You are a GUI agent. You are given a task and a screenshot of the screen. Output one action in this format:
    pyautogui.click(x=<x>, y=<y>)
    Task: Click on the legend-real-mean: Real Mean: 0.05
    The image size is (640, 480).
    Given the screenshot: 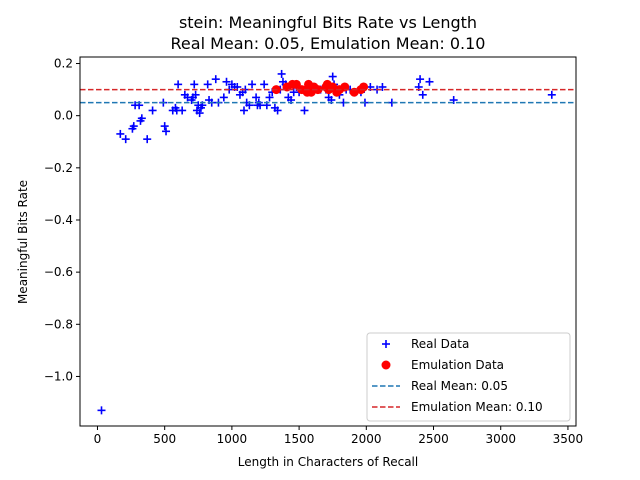 What is the action you would take?
    pyautogui.click(x=440, y=386)
    